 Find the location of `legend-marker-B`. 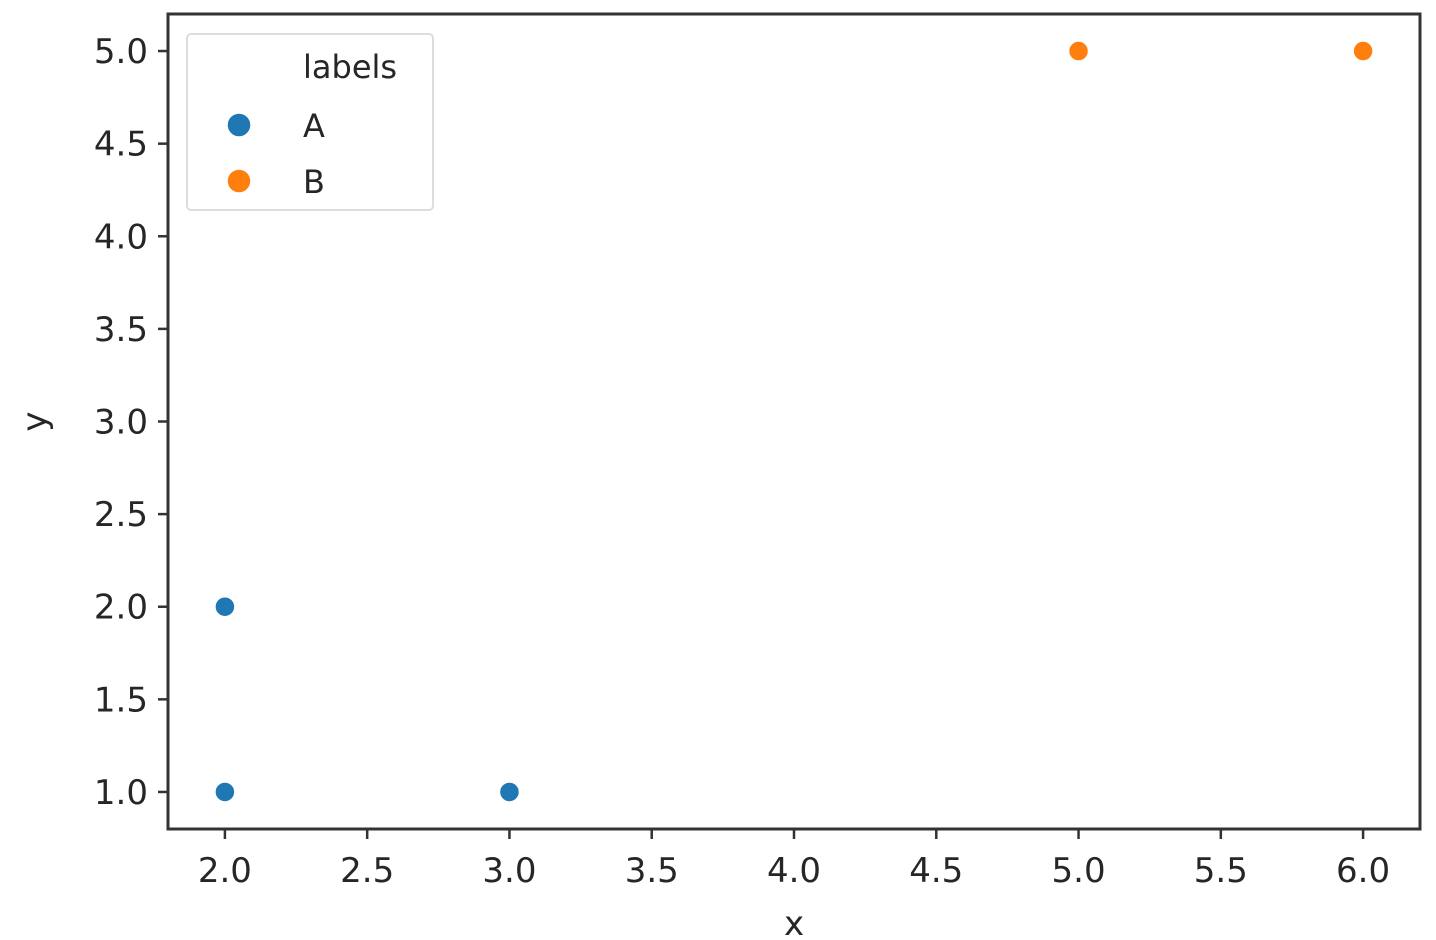

legend-marker-B is located at coordinates (239, 181).